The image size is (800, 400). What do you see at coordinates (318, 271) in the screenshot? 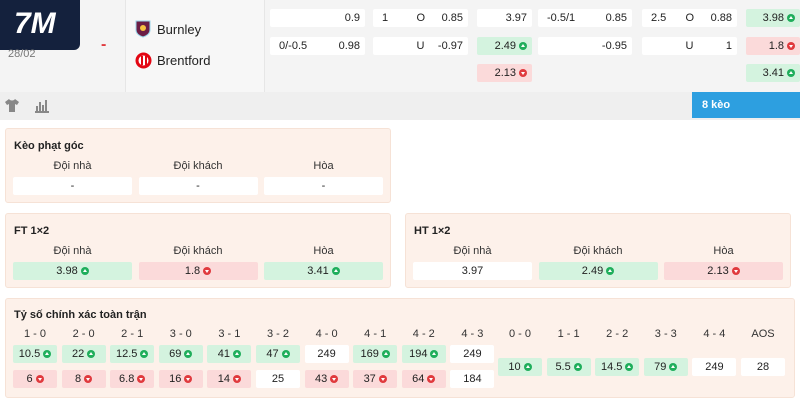
I see `odds-value: 3.41` at bounding box center [318, 271].